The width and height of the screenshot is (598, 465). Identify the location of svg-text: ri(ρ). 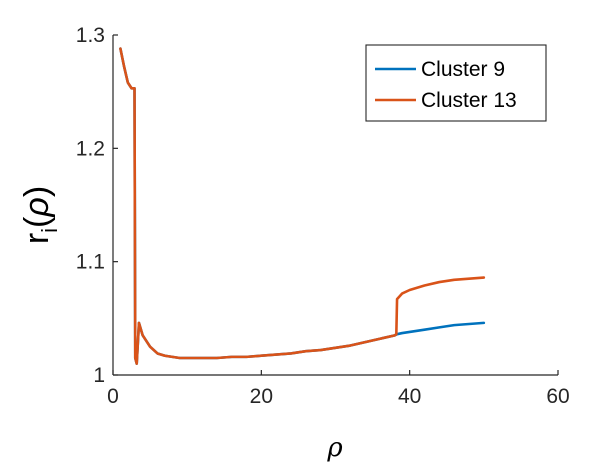
(40, 215).